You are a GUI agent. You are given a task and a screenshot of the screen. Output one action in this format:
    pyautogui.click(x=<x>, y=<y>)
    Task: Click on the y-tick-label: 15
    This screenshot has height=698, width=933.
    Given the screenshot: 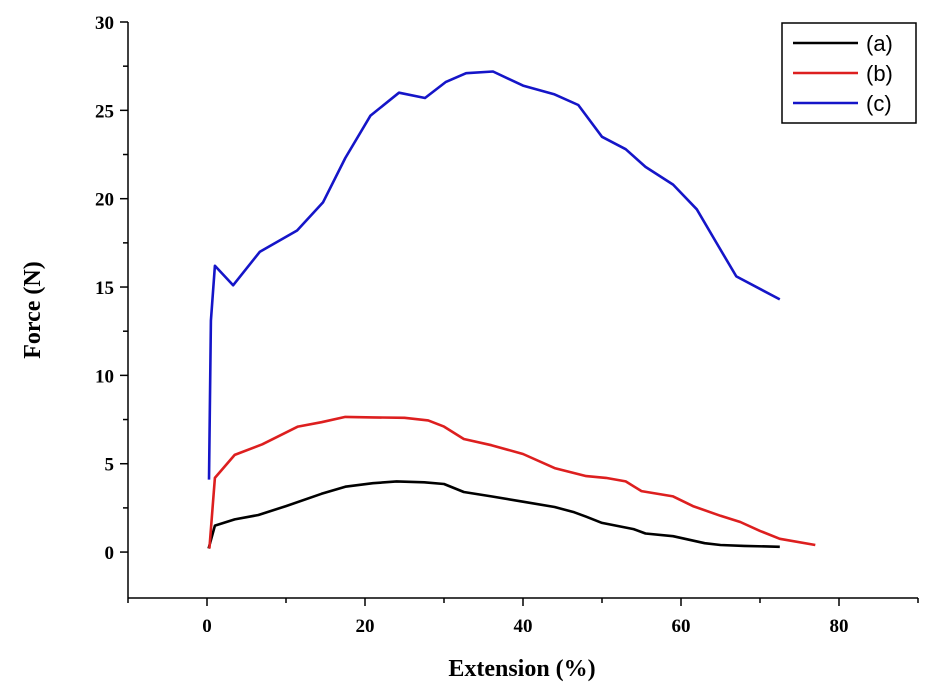 What is the action you would take?
    pyautogui.click(x=104, y=288)
    